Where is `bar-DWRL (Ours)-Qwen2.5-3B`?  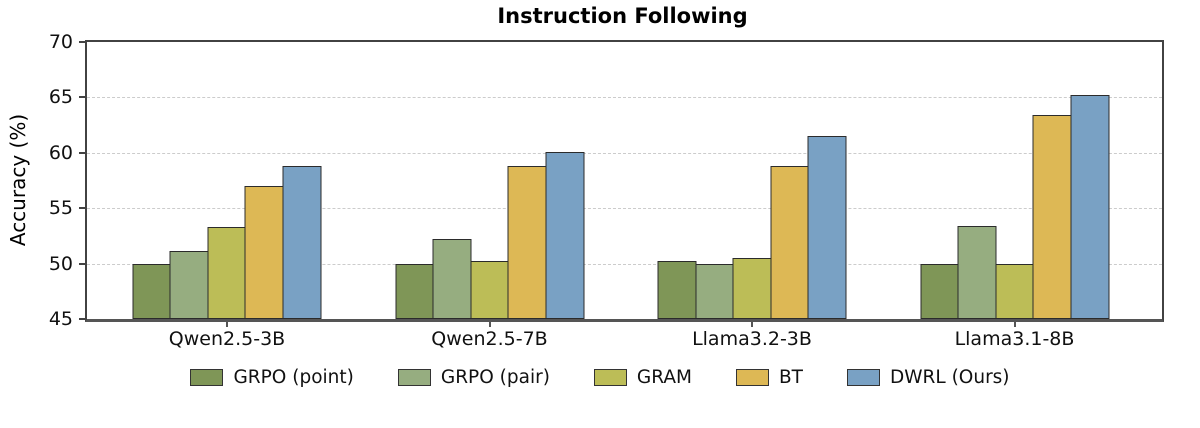
bar-DWRL (Ours)-Qwen2.5-3B is located at coordinates (302, 242).